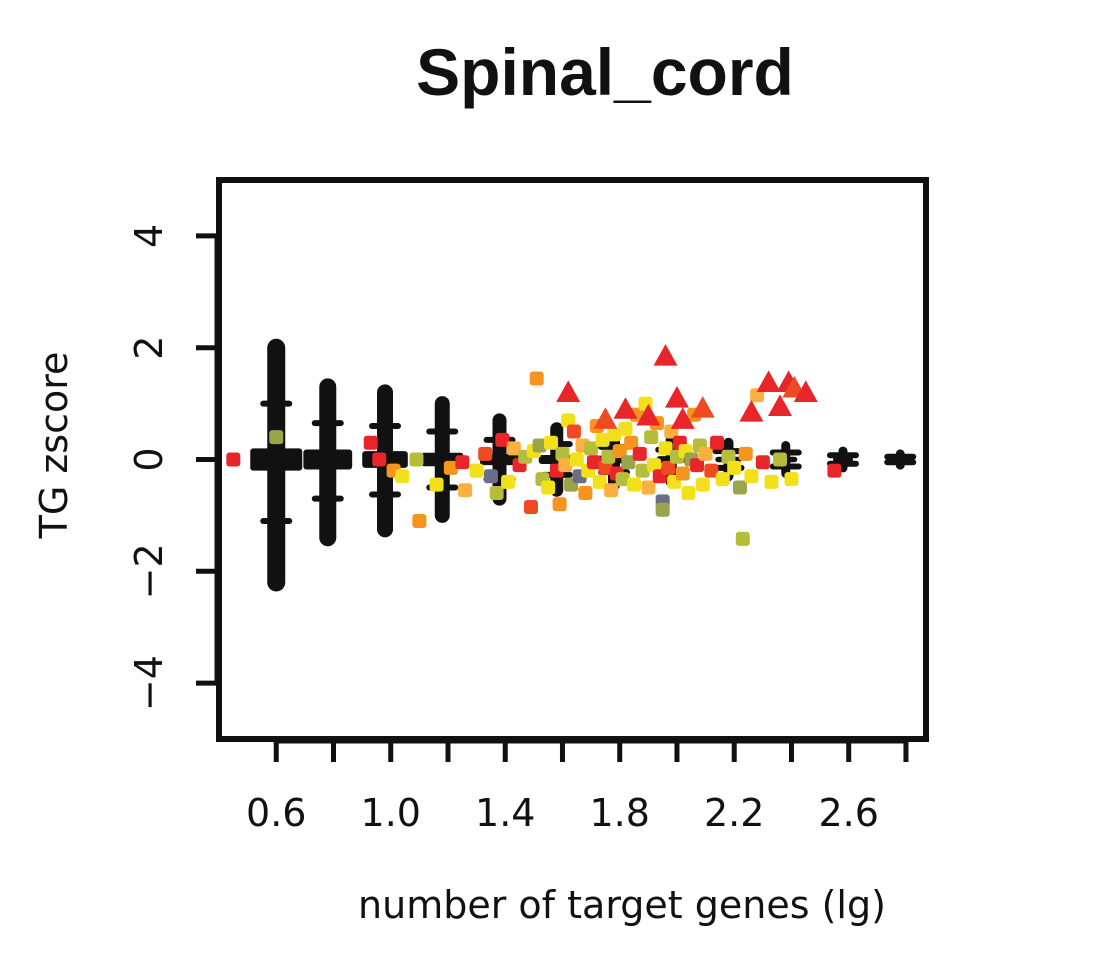 The height and width of the screenshot is (963, 1097). I want to click on x-tick-label: 1.8, so click(620, 813).